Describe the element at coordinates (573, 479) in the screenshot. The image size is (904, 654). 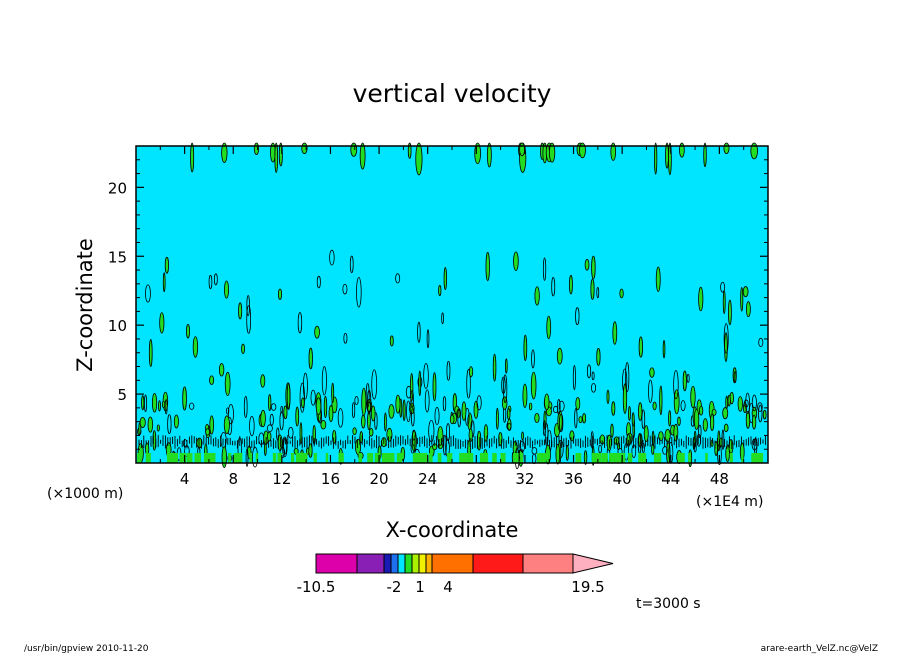
I see `x-tick-label-36: 36` at that location.